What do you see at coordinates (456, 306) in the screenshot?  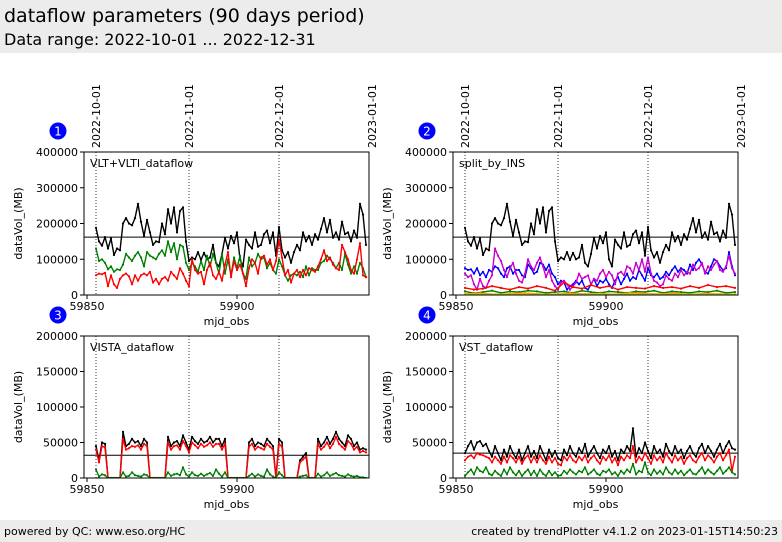 I see `x-tick-label: 59850` at bounding box center [456, 306].